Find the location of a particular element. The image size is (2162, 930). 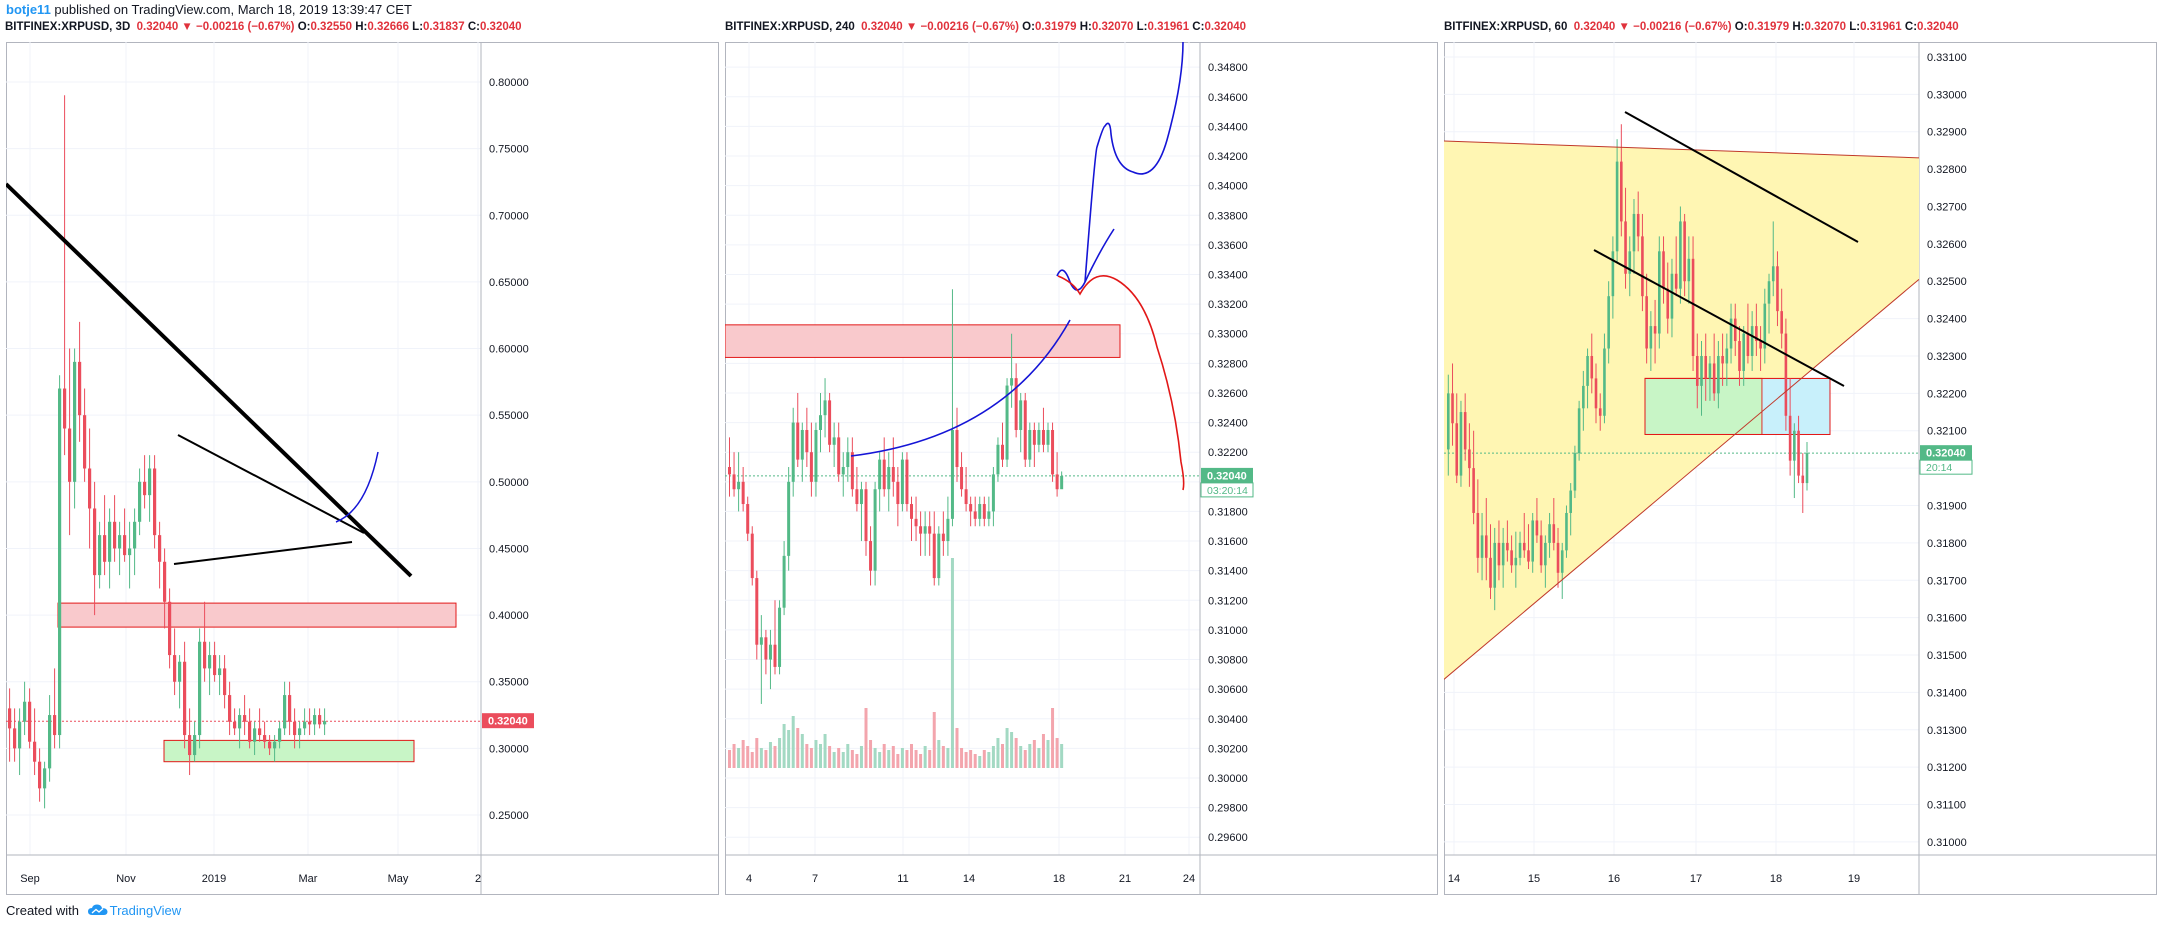

x-tick-label: 7 is located at coordinates (815, 879).